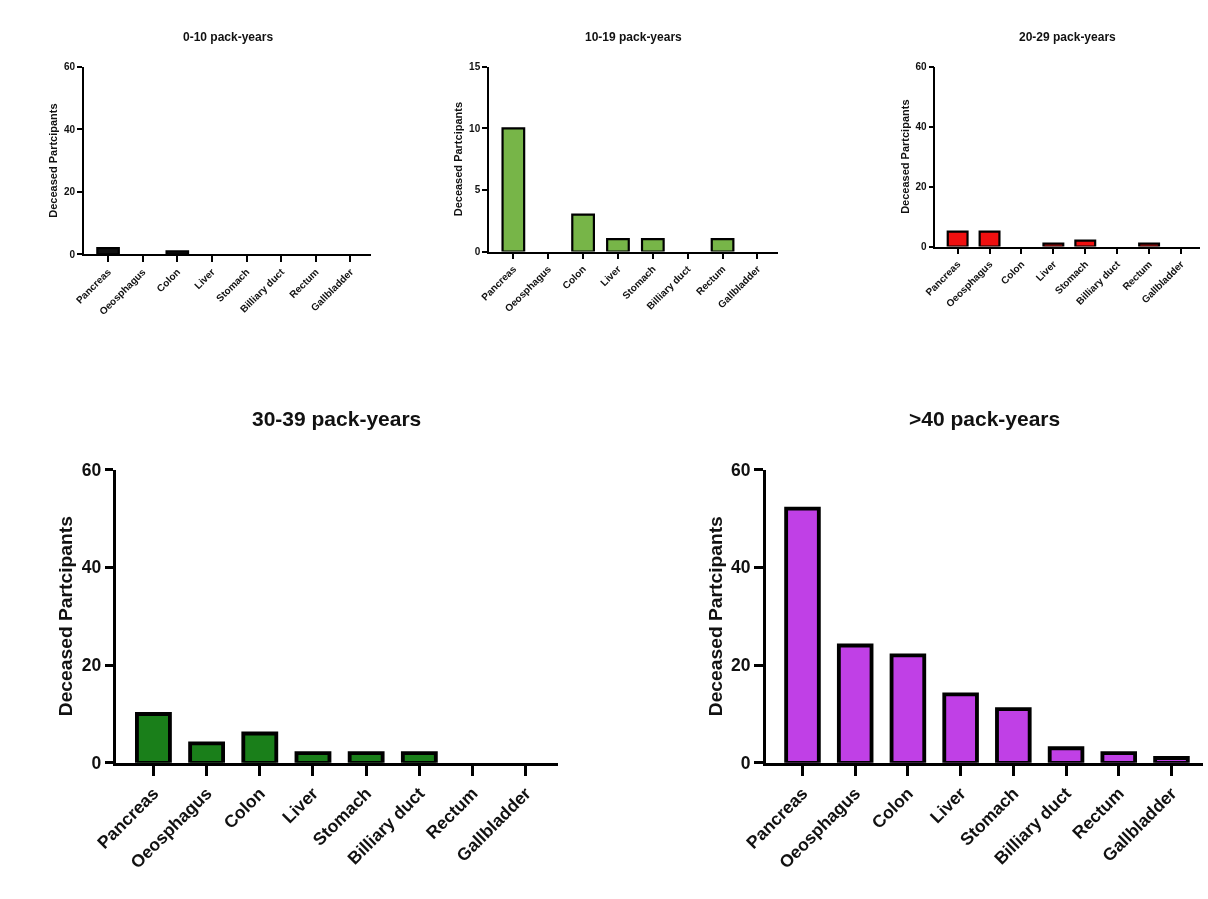  I want to click on y-tick-label: 10, so click(475, 128).